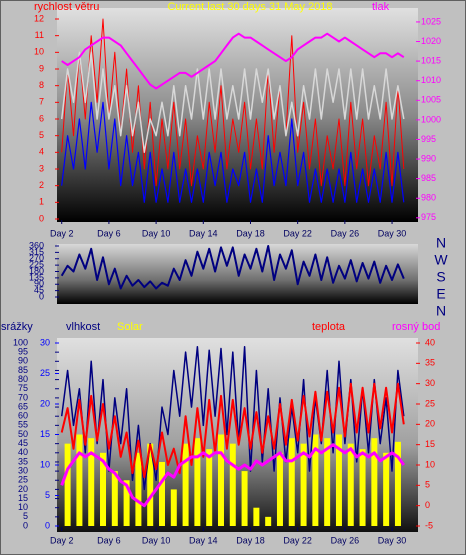 Image resolution: width=466 pixels, height=555 pixels. I want to click on legend-label: vlhkost, so click(83, 327).